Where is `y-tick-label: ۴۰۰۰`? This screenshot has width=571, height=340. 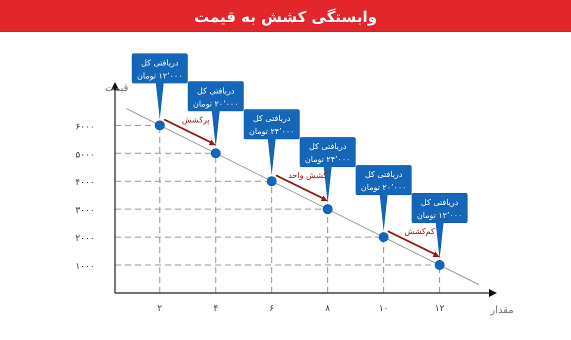 y-tick-label: ۴۰۰۰ is located at coordinates (85, 183).